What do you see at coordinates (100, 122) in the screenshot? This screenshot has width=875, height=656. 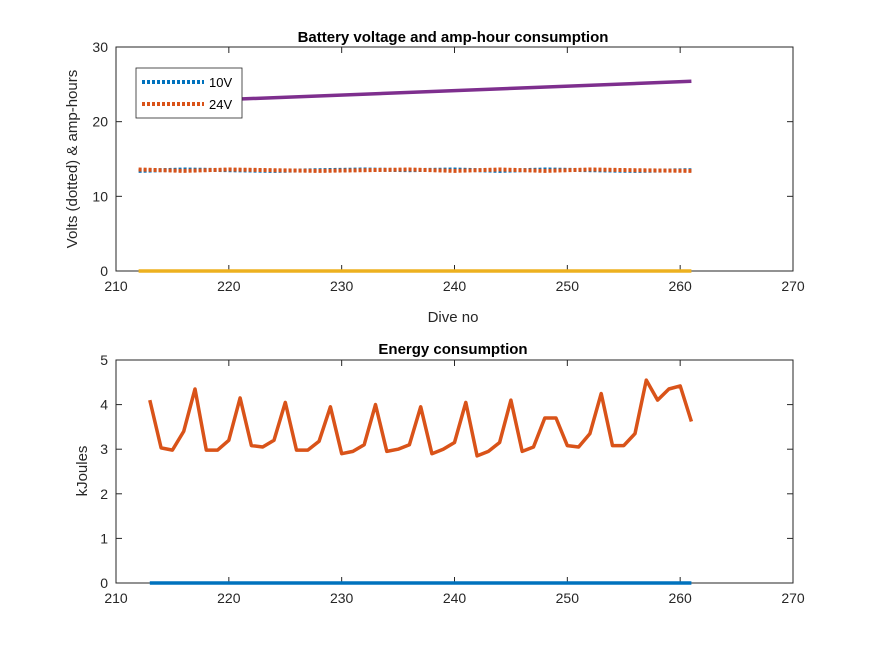 I see `ytick-label: 20` at bounding box center [100, 122].